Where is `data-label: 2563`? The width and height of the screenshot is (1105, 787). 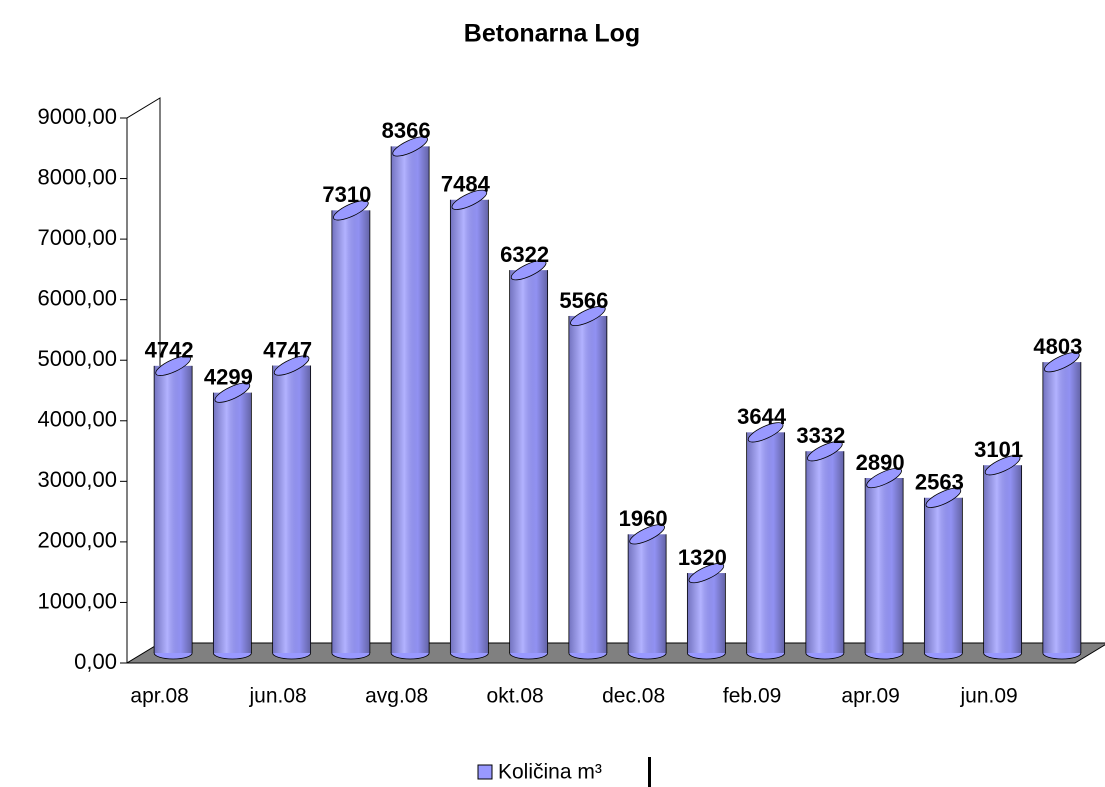 data-label: 2563 is located at coordinates (939, 482).